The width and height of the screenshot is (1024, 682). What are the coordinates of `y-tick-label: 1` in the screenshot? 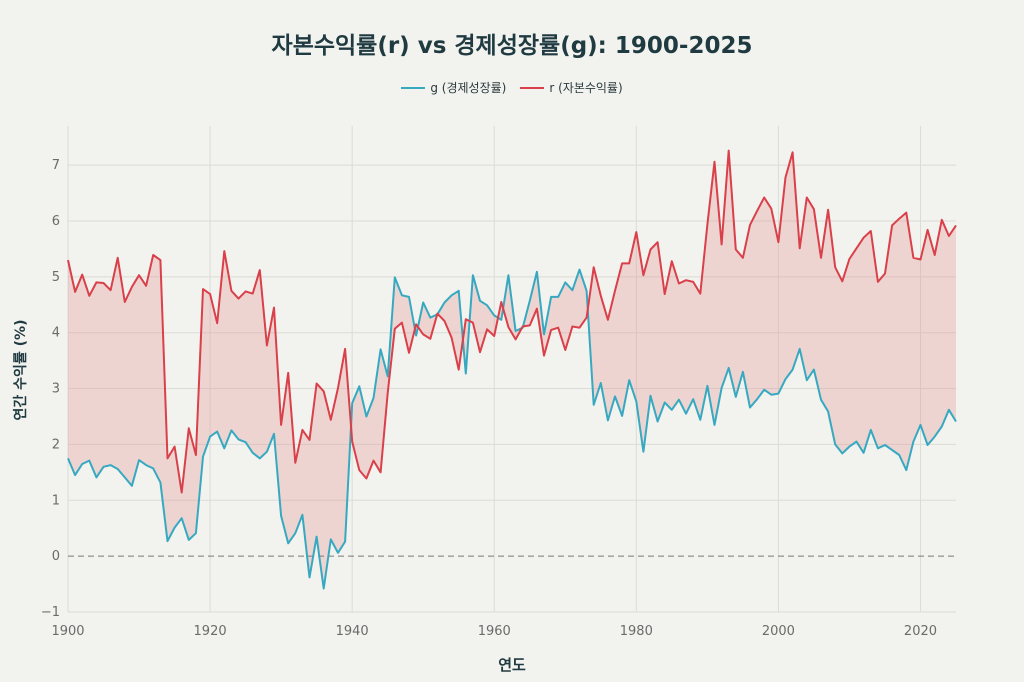 It's located at (56, 500).